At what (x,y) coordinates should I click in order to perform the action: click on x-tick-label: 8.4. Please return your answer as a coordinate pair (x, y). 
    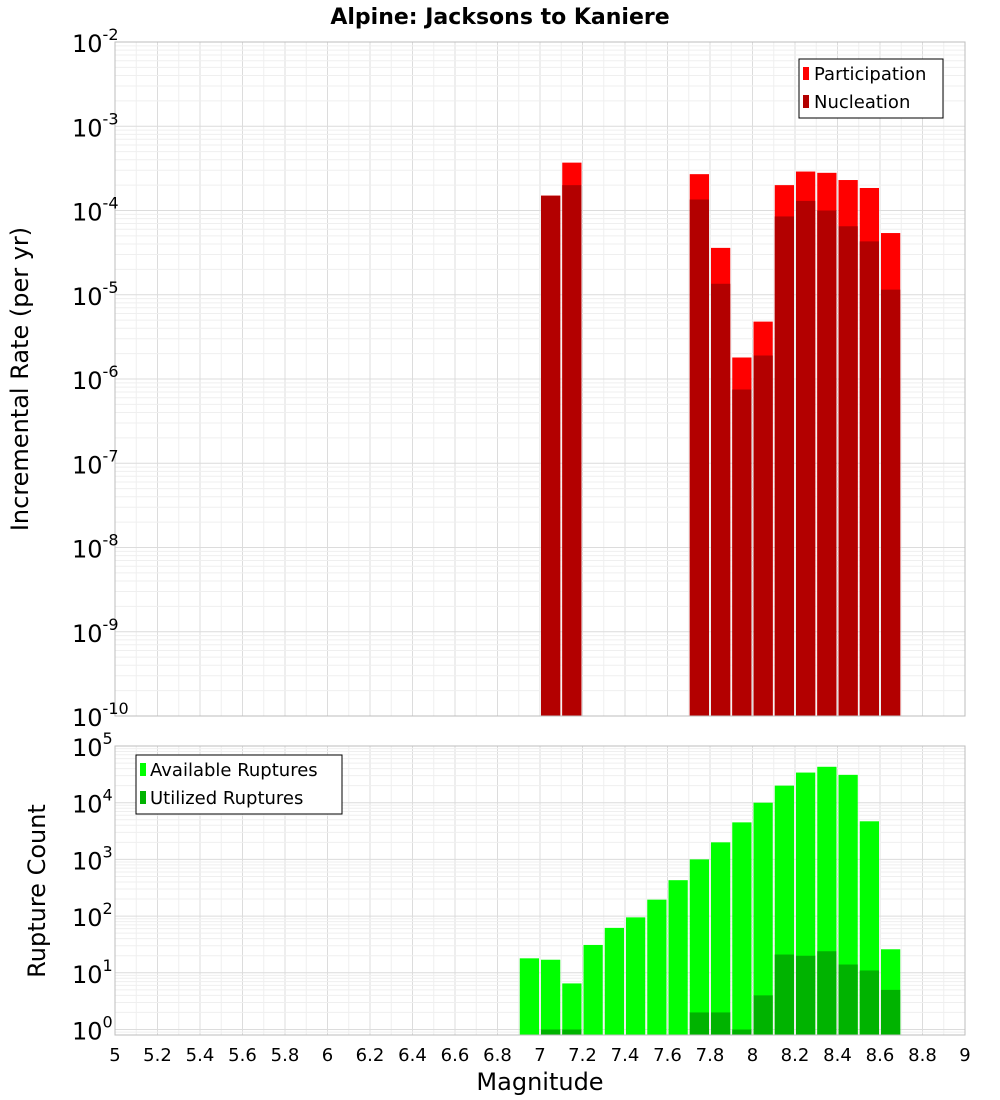
    Looking at the image, I should click on (837, 1055).